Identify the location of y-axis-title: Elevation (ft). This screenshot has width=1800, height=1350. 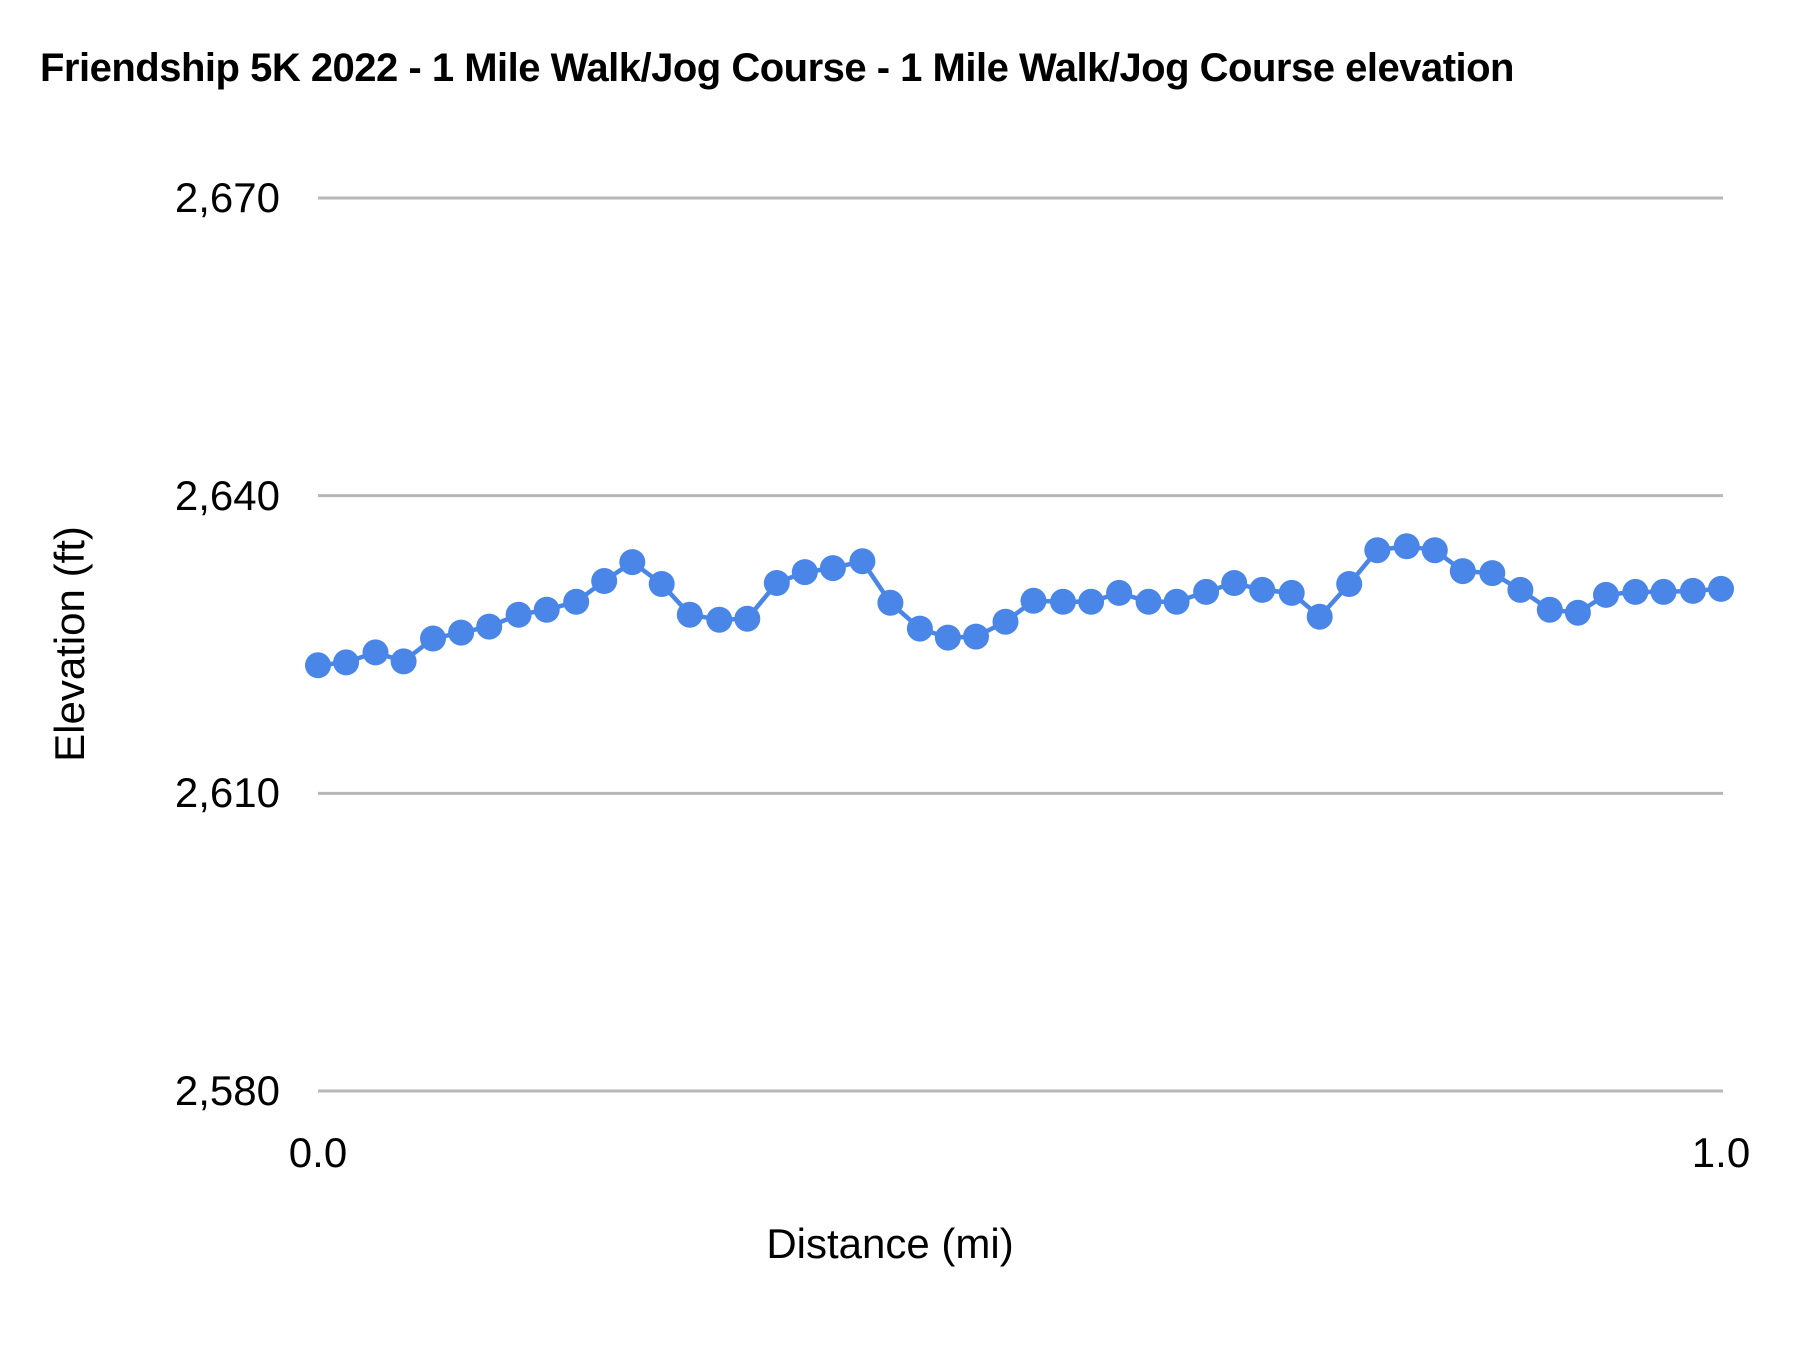
(69, 644).